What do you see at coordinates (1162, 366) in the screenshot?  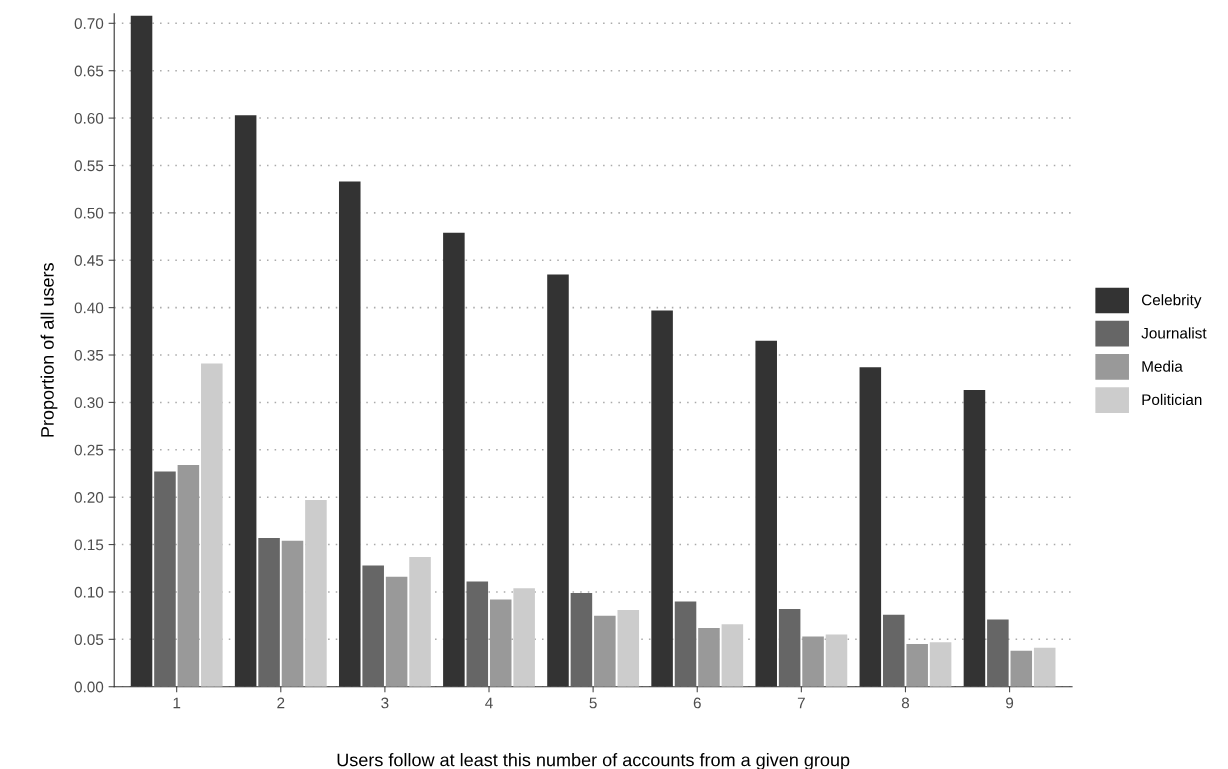 I see `legend-label: Media` at bounding box center [1162, 366].